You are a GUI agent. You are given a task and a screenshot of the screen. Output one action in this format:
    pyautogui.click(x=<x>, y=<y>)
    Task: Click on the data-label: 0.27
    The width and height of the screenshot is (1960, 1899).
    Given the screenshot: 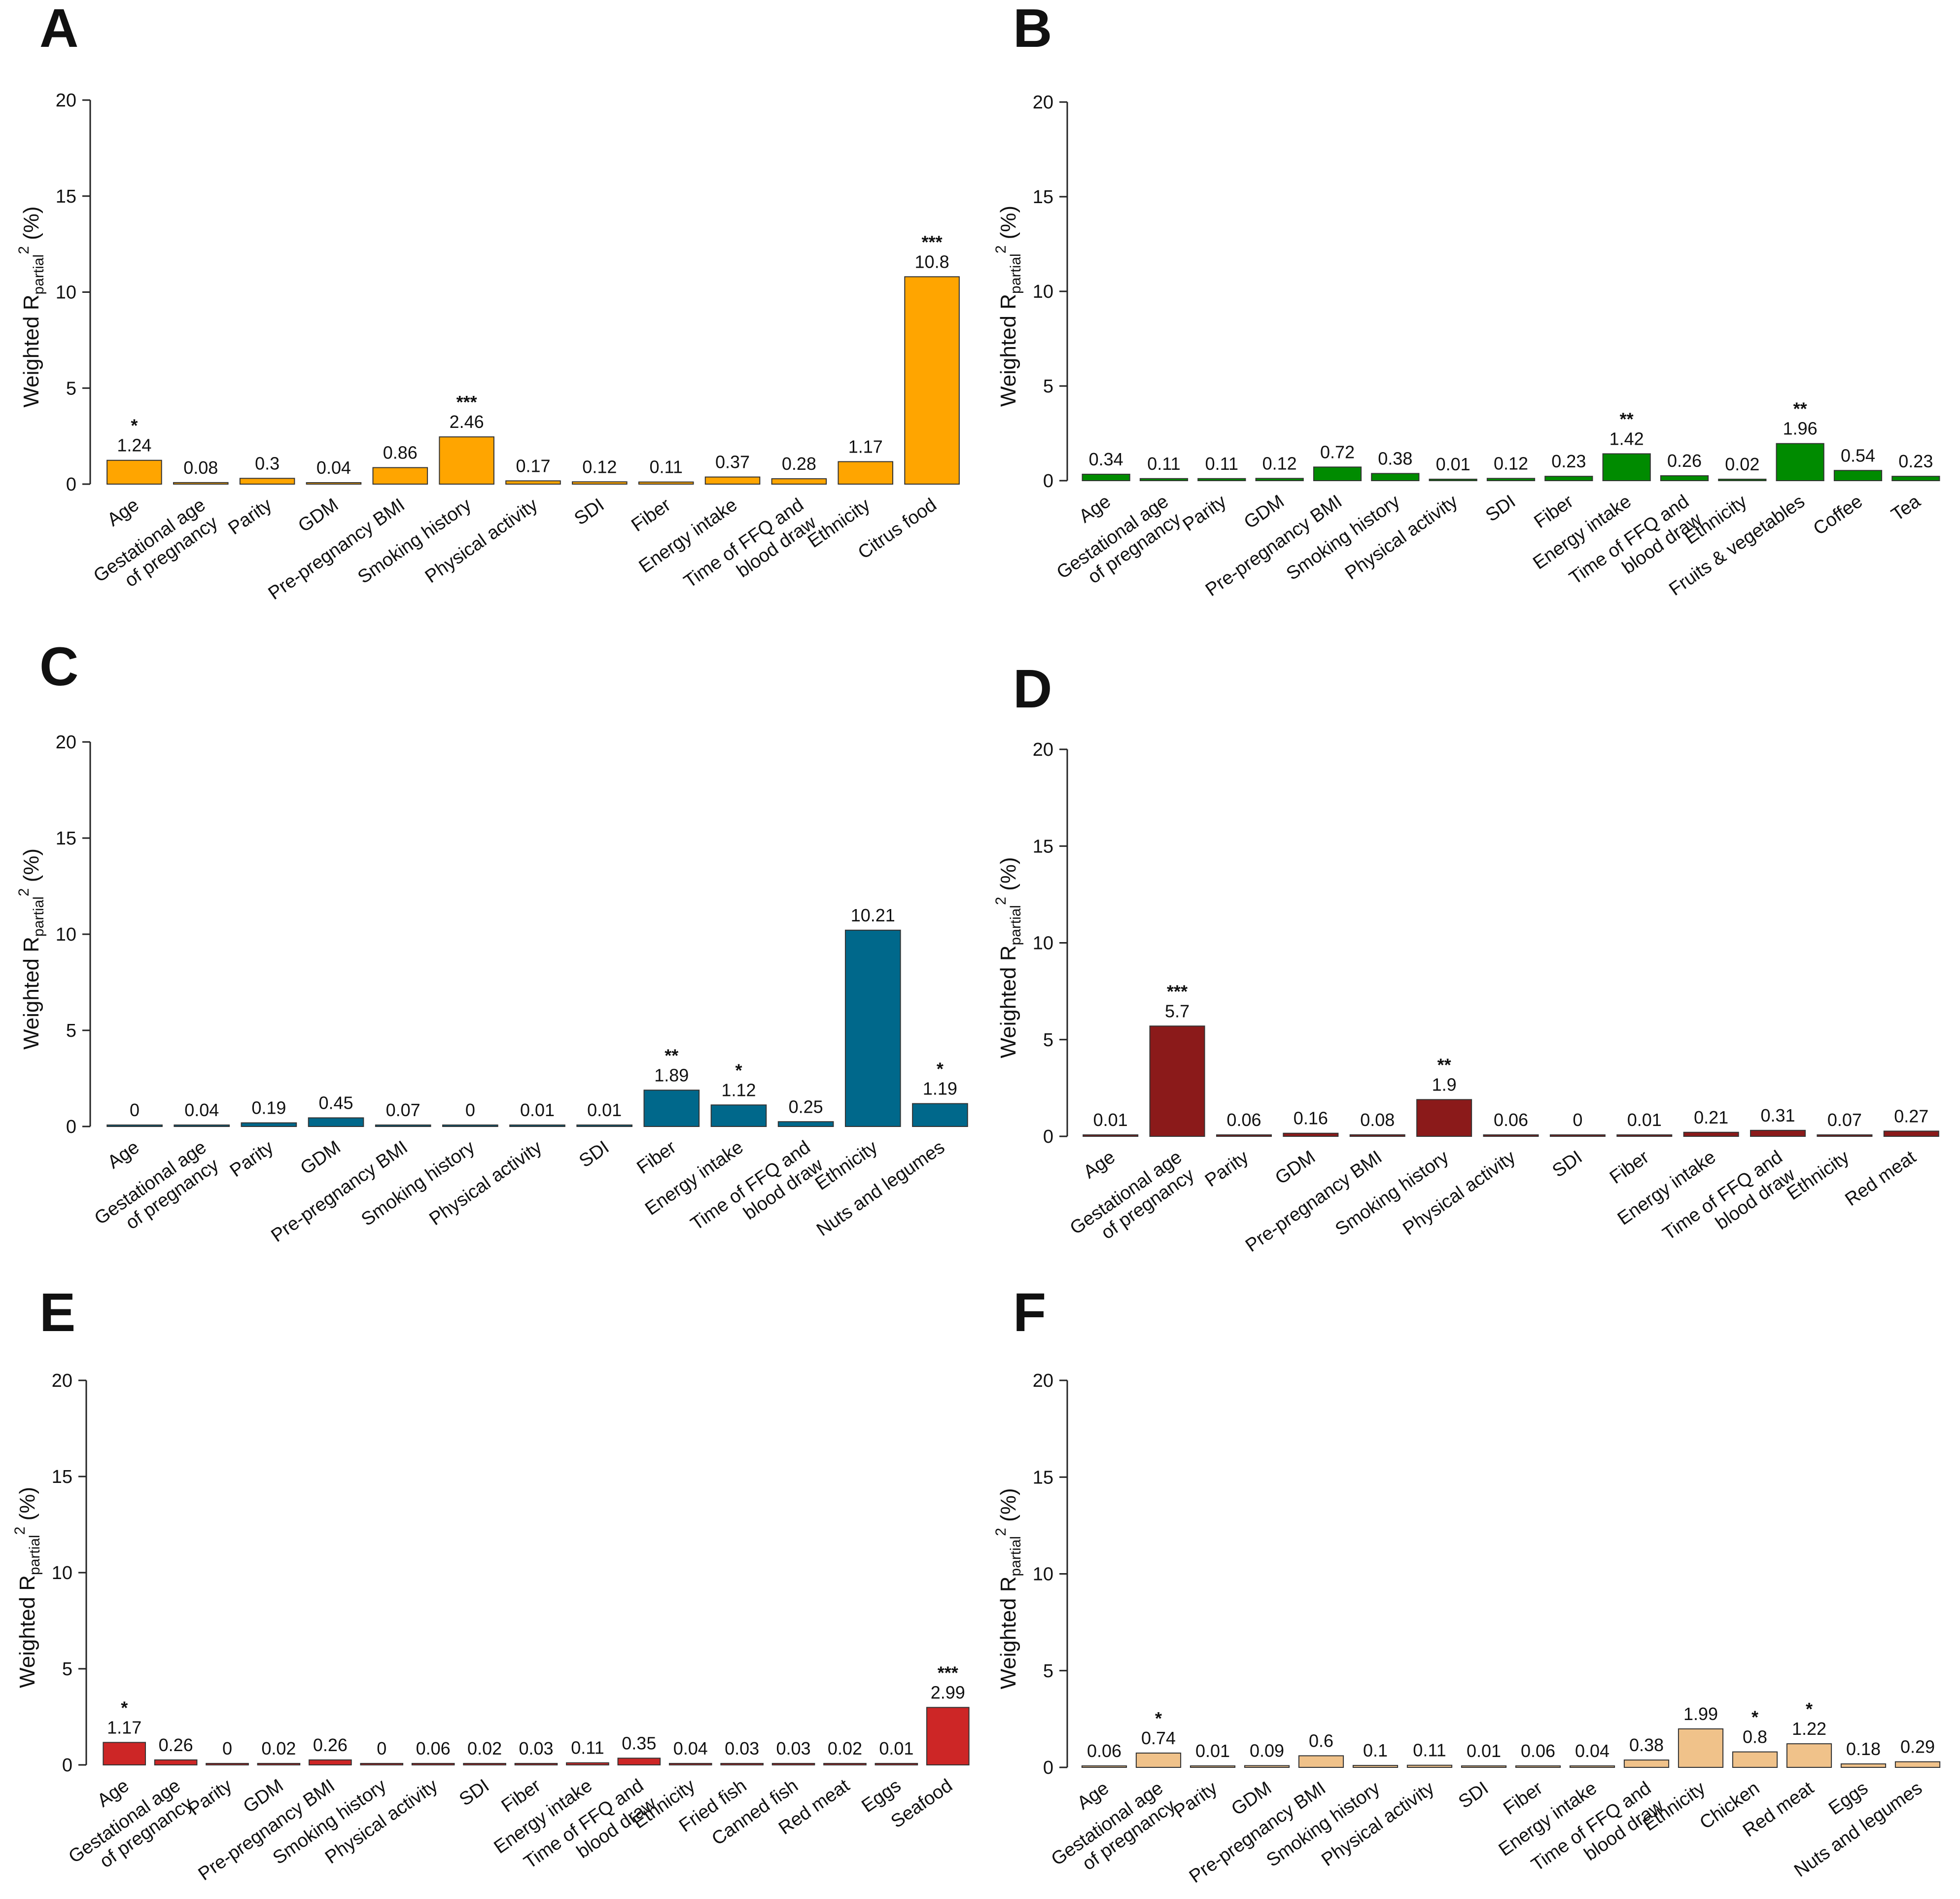 What is the action you would take?
    pyautogui.click(x=1911, y=1116)
    